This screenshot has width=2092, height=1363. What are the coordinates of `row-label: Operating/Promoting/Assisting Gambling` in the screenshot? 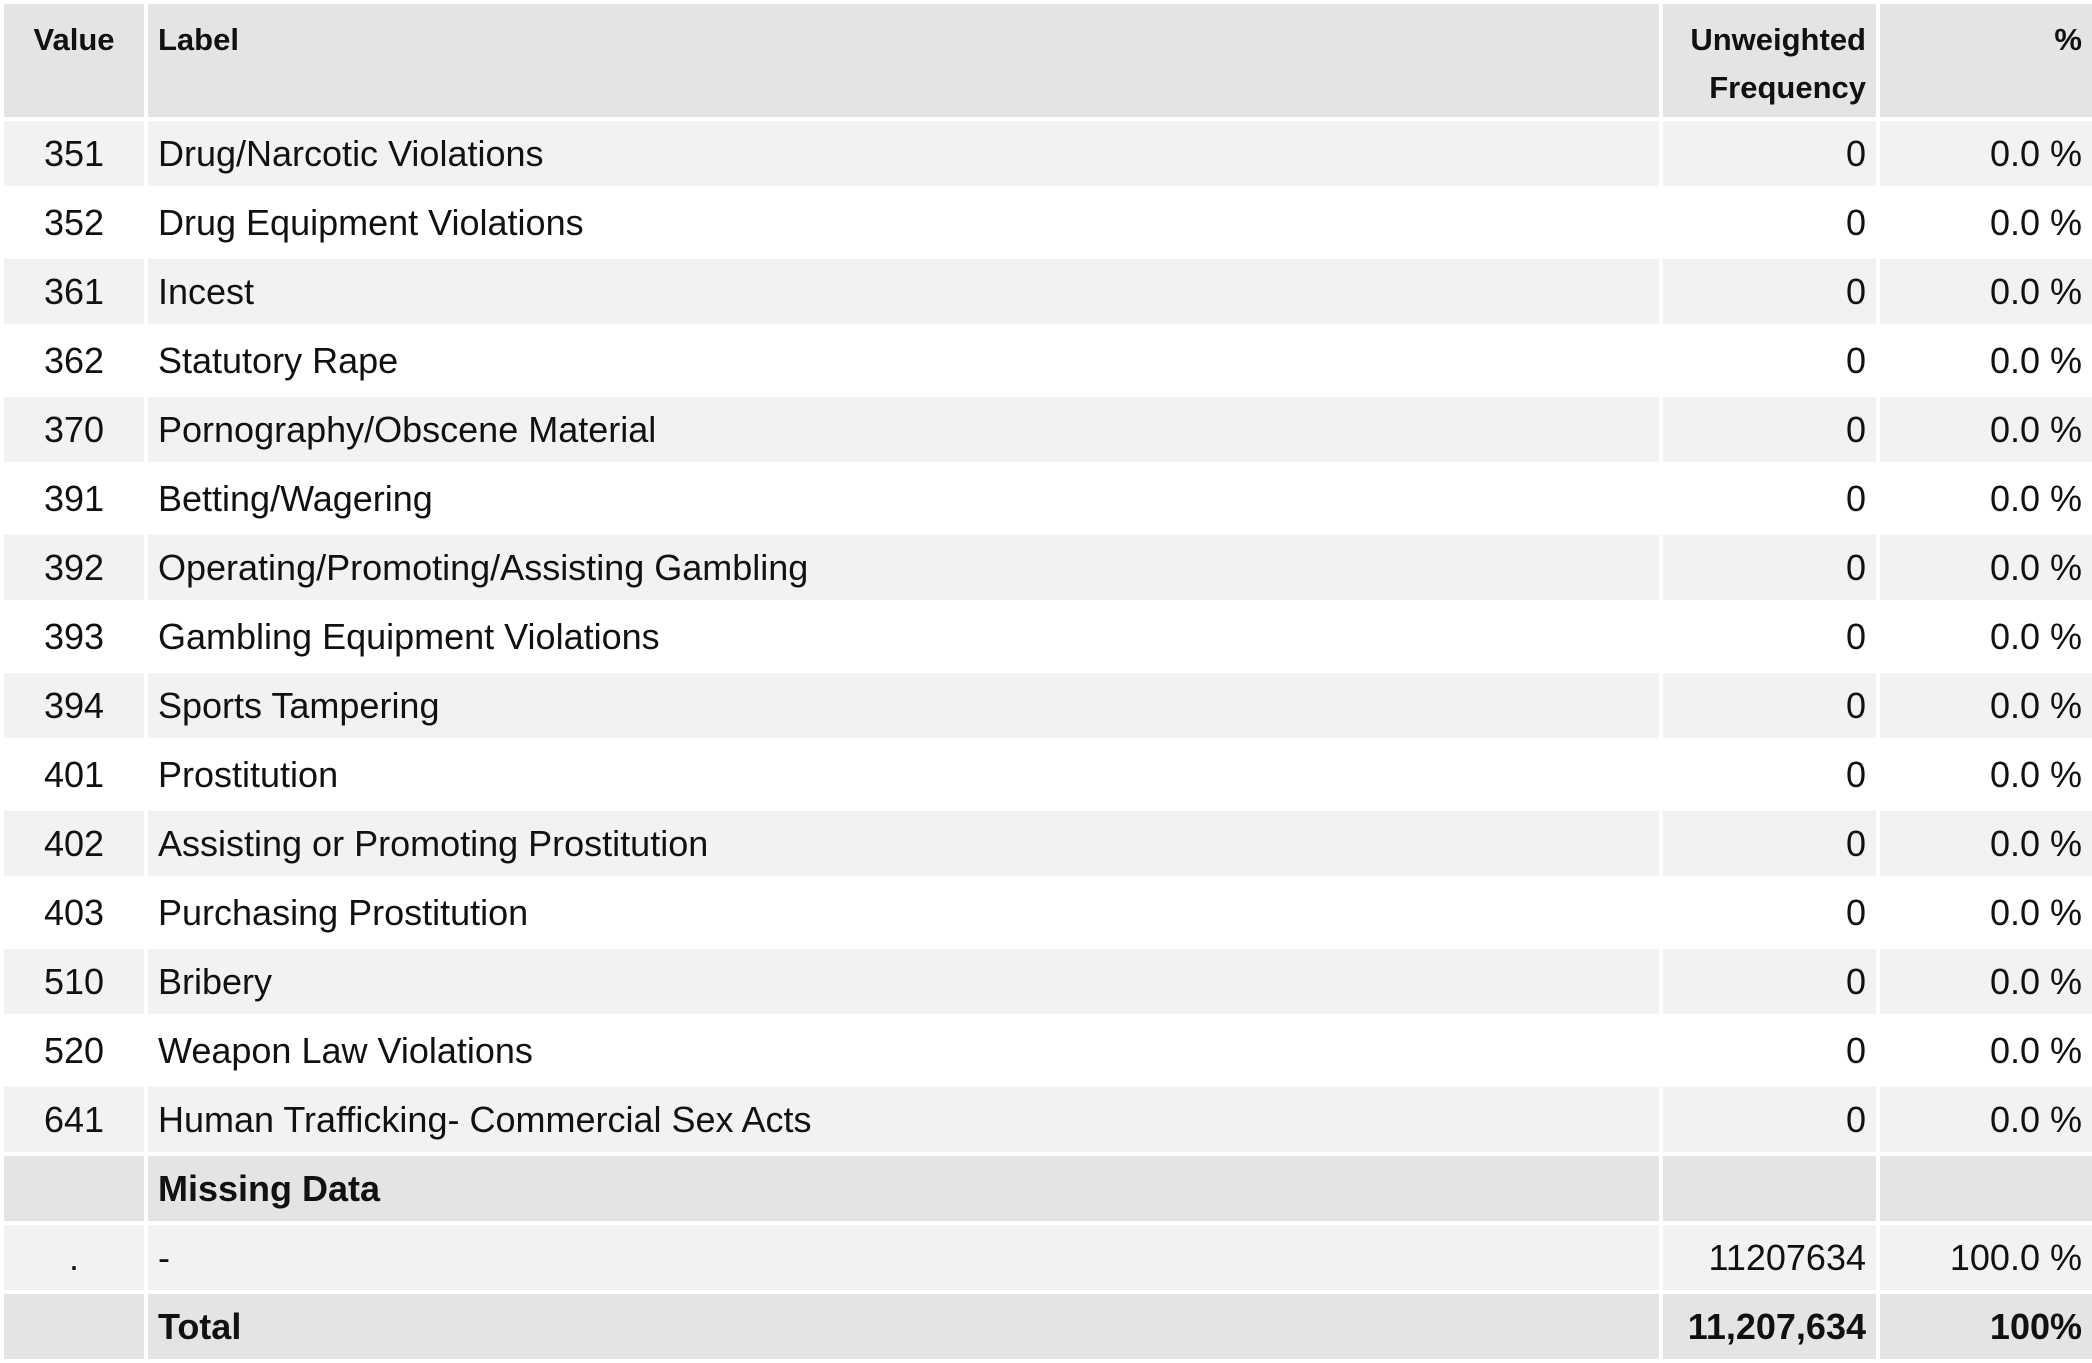 It's located at (903, 567).